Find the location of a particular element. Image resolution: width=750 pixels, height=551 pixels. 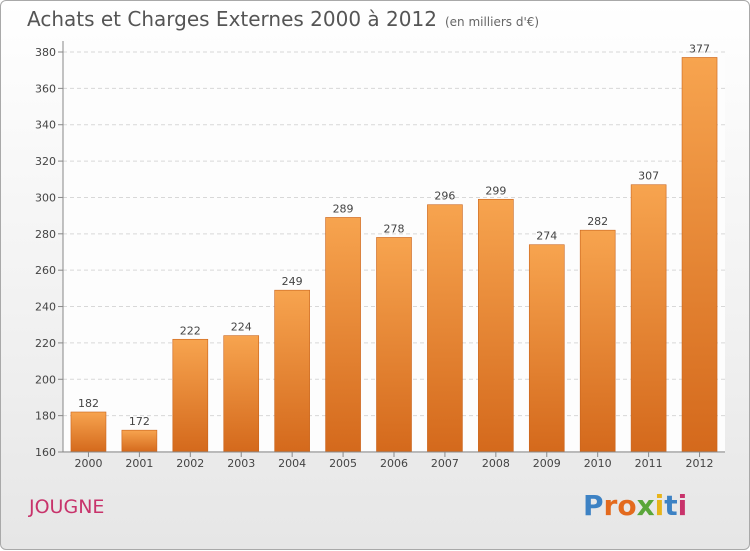

y-tick-label: 360 is located at coordinates (45, 88).